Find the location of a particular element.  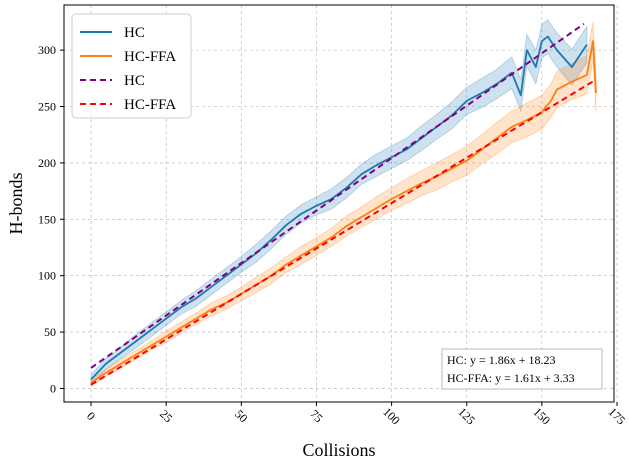

legend-label-hc-fit: HC is located at coordinates (134, 81).